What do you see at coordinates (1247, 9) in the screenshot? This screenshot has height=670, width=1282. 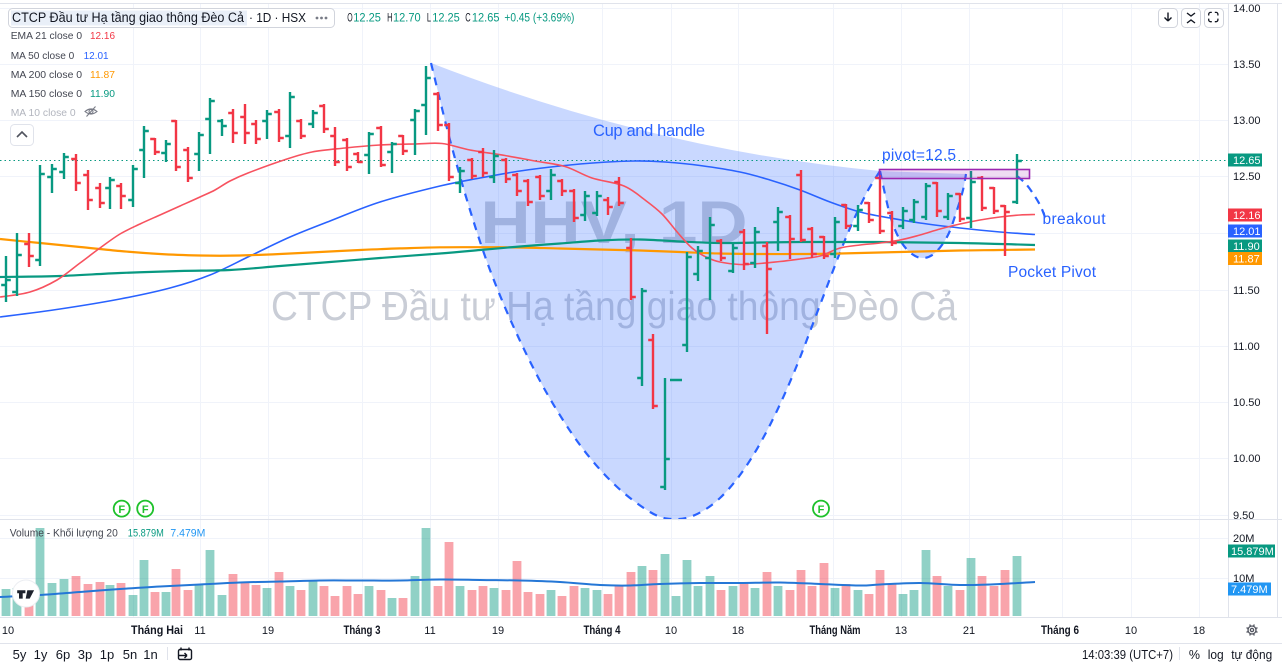 I see `svg-text: 14.00` at bounding box center [1247, 9].